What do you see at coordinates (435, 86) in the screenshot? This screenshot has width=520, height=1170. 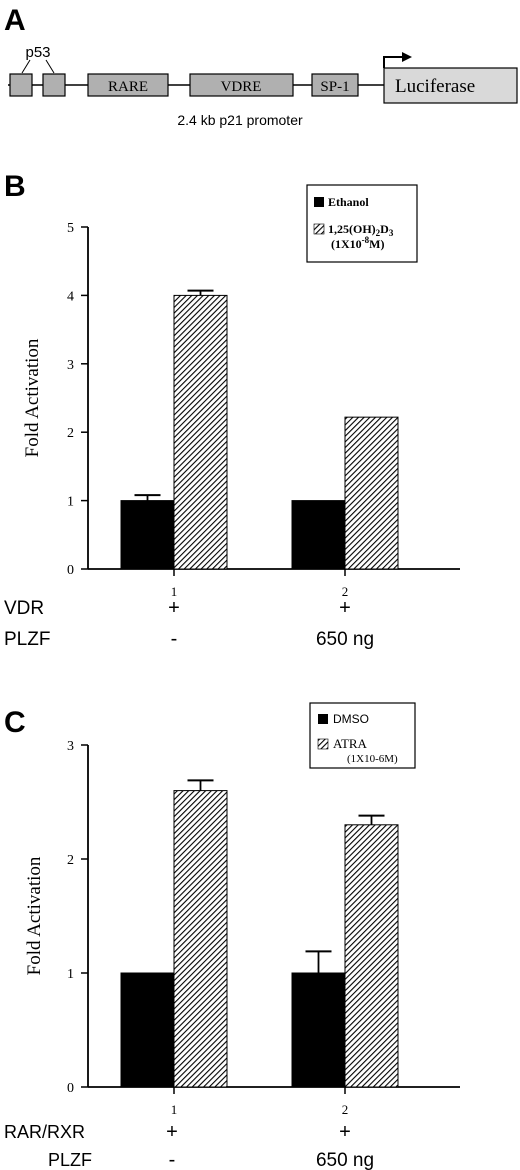 I see `luciferase-label: Luciferase` at bounding box center [435, 86].